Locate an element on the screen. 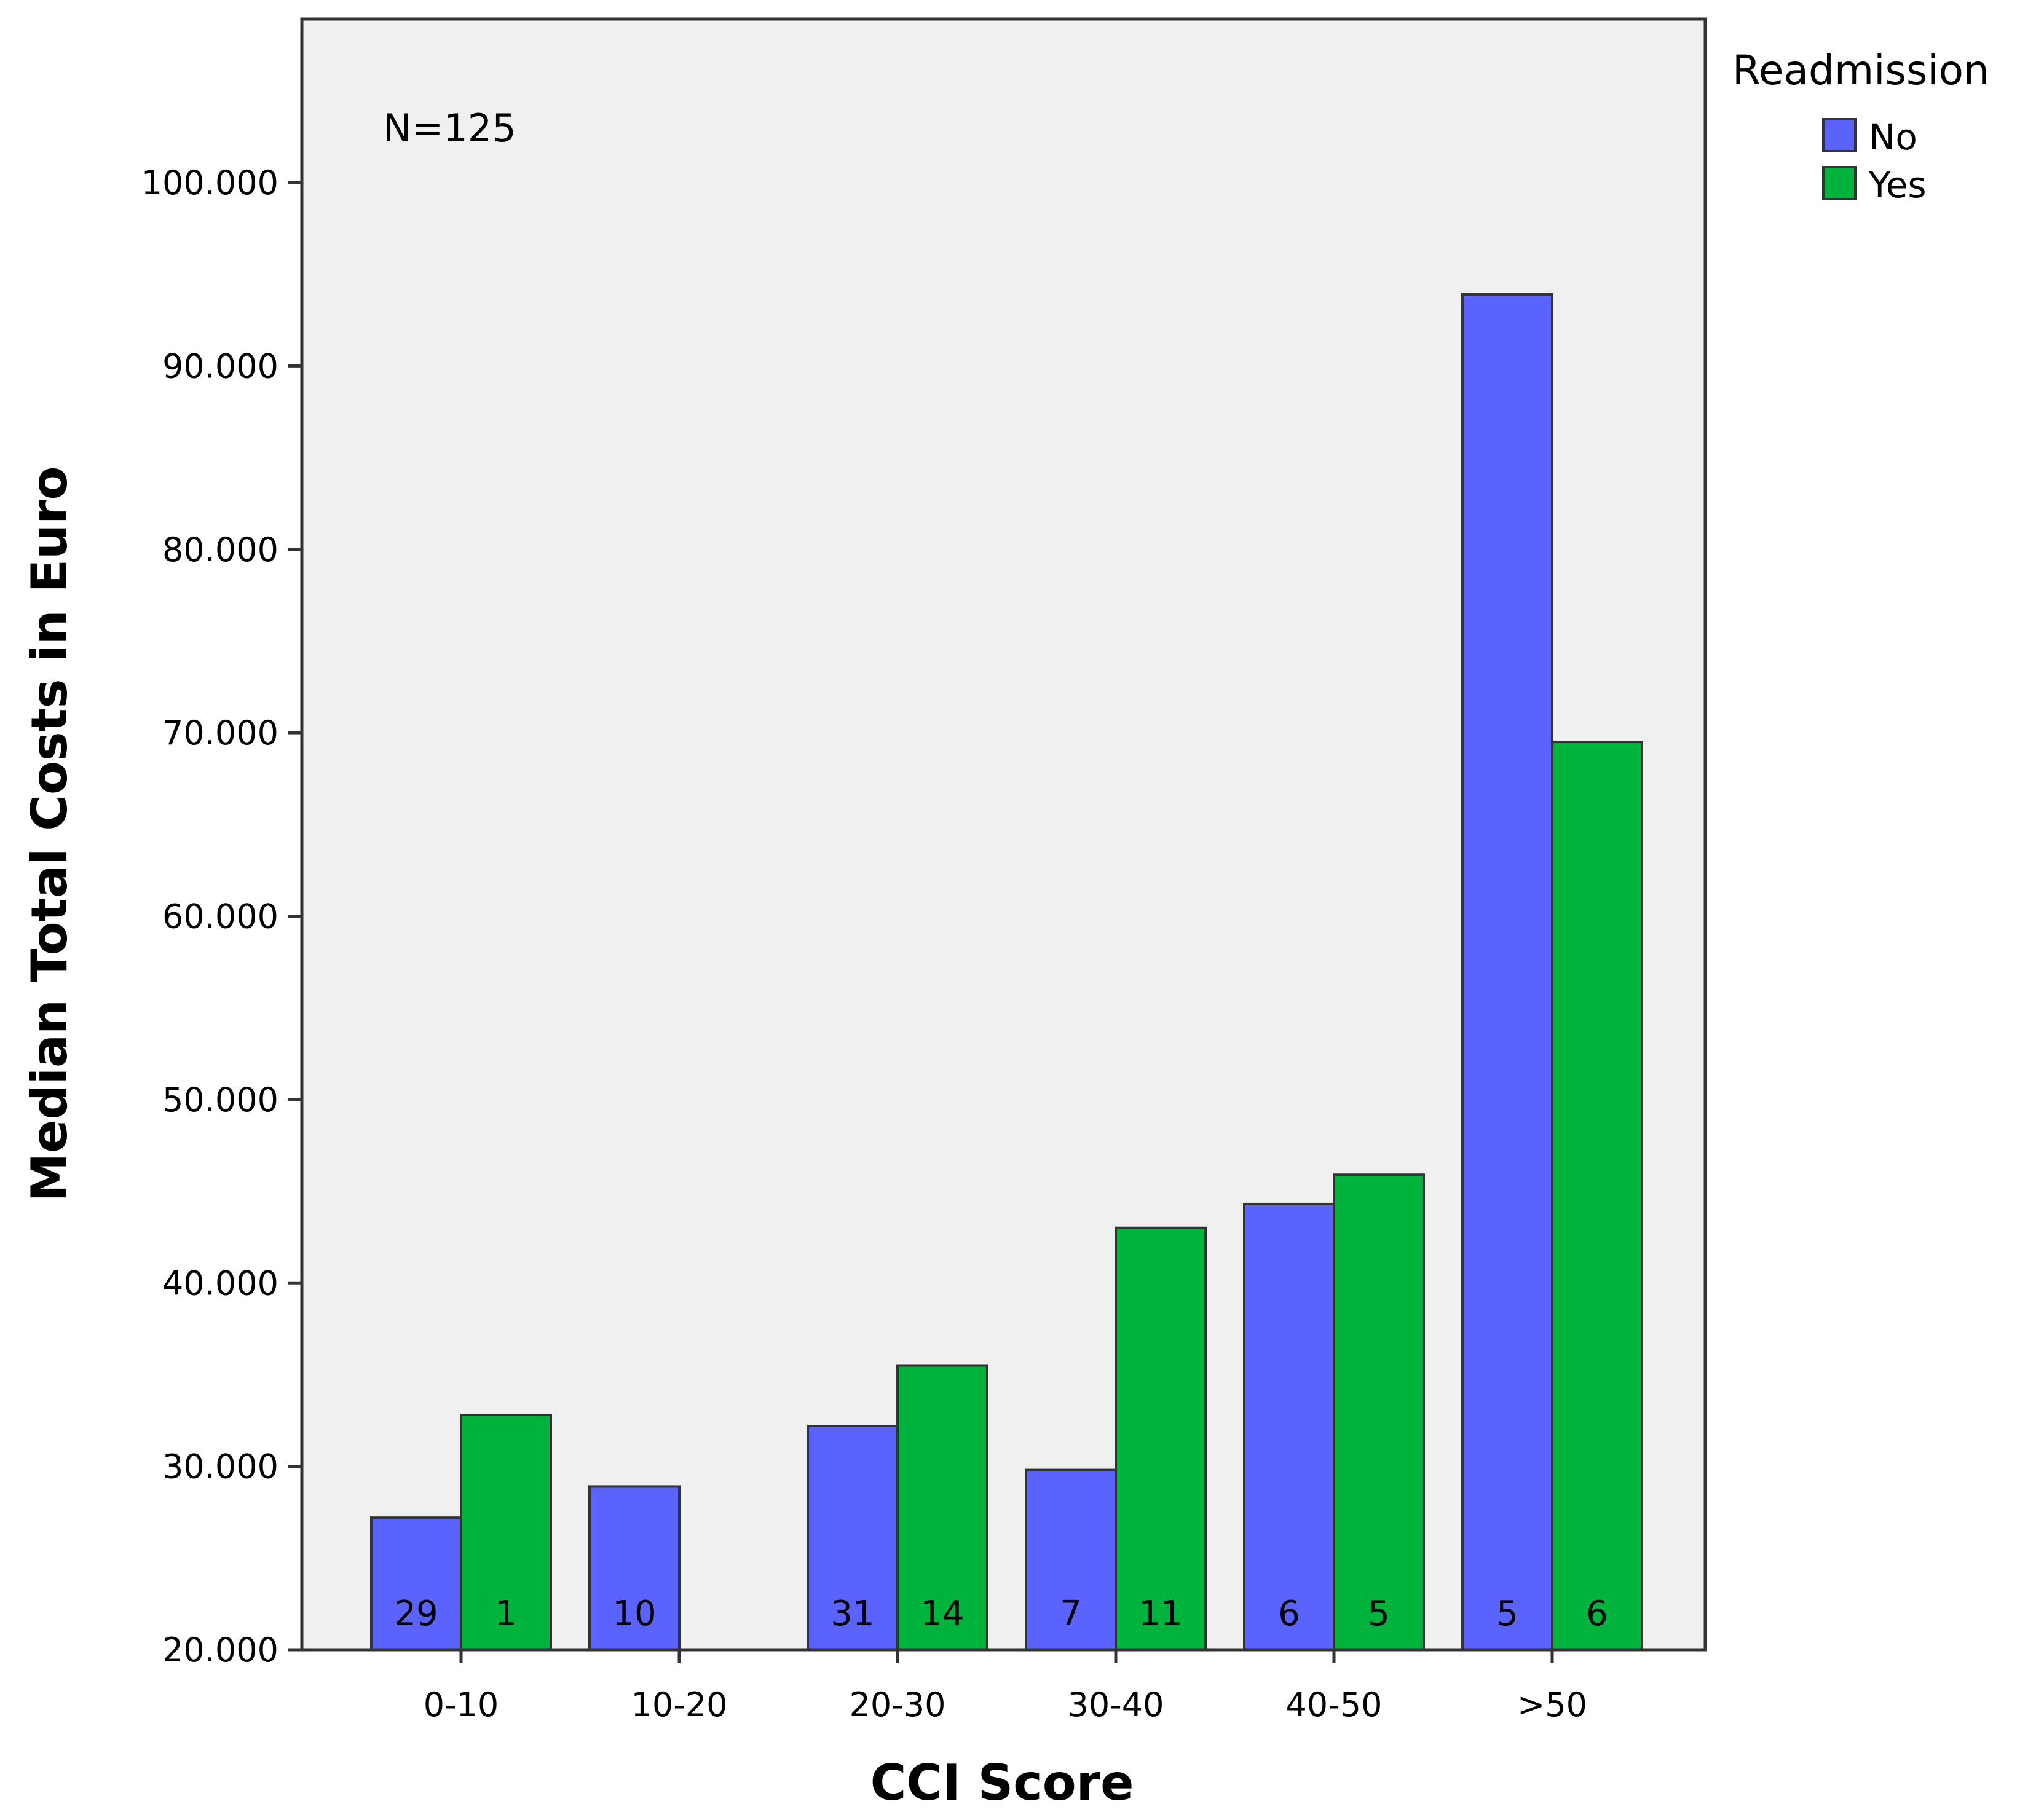 This screenshot has width=2044, height=1820. y-tick-label: 90.000 is located at coordinates (220, 366).